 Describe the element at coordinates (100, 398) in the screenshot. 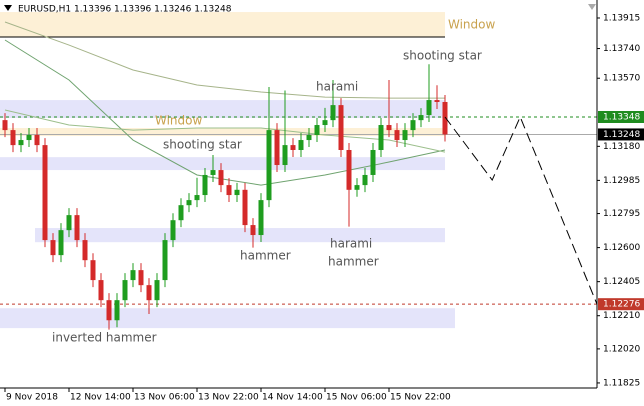

I see `x-tick-label: 12 Nov 14:00` at that location.